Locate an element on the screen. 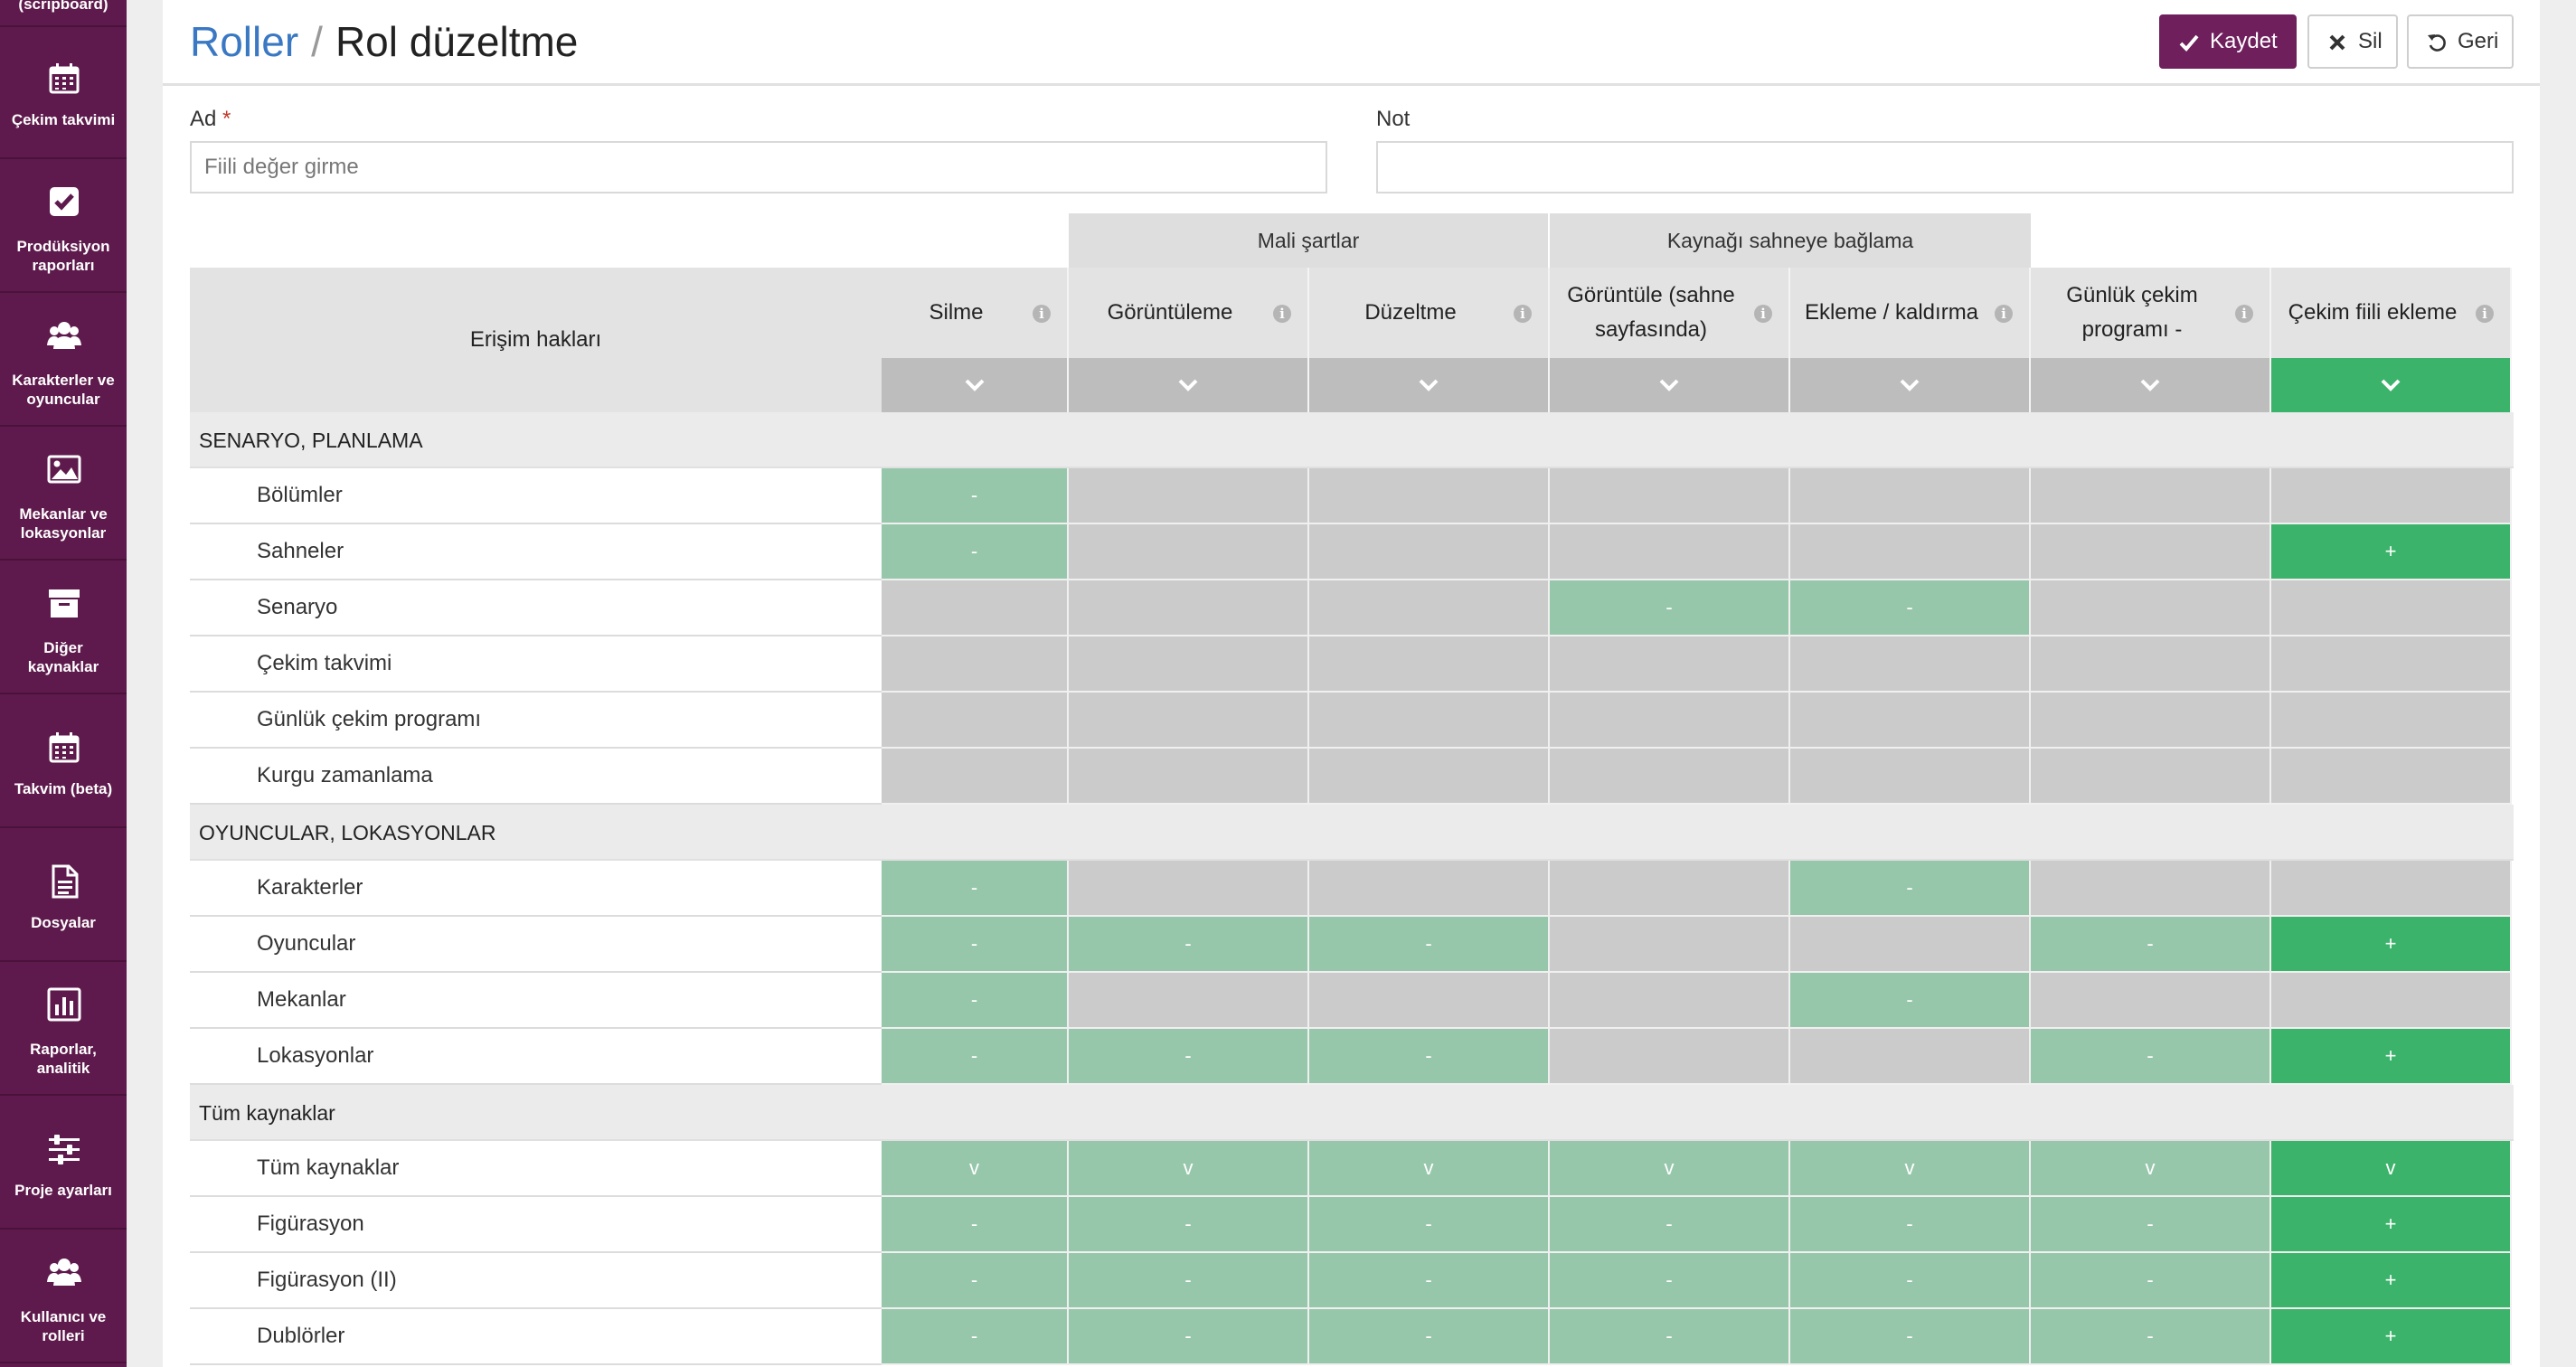 This screenshot has height=1367, width=2576. sidebar-item-1: Çekim takvimi is located at coordinates (63, 93).